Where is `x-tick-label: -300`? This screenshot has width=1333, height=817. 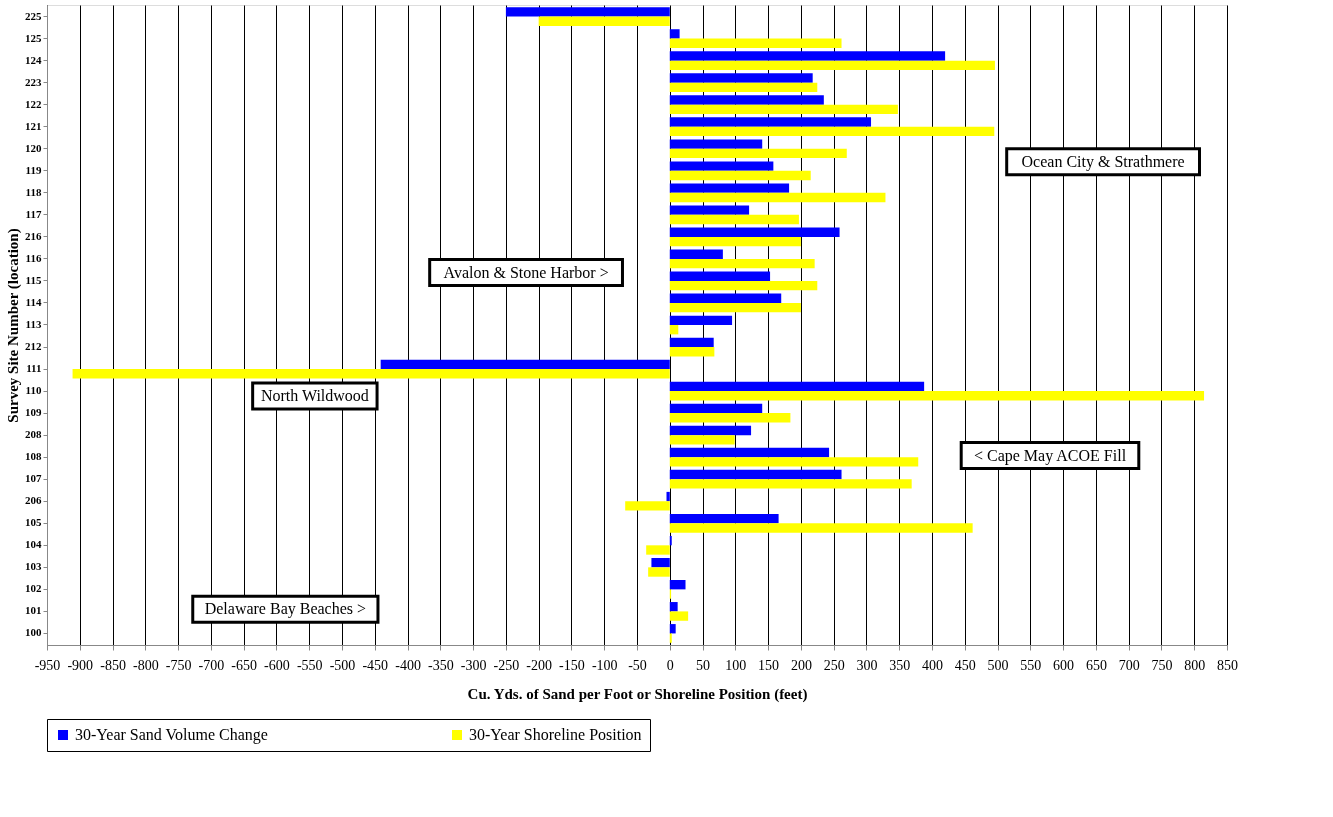
x-tick-label: -300 is located at coordinates (473, 665).